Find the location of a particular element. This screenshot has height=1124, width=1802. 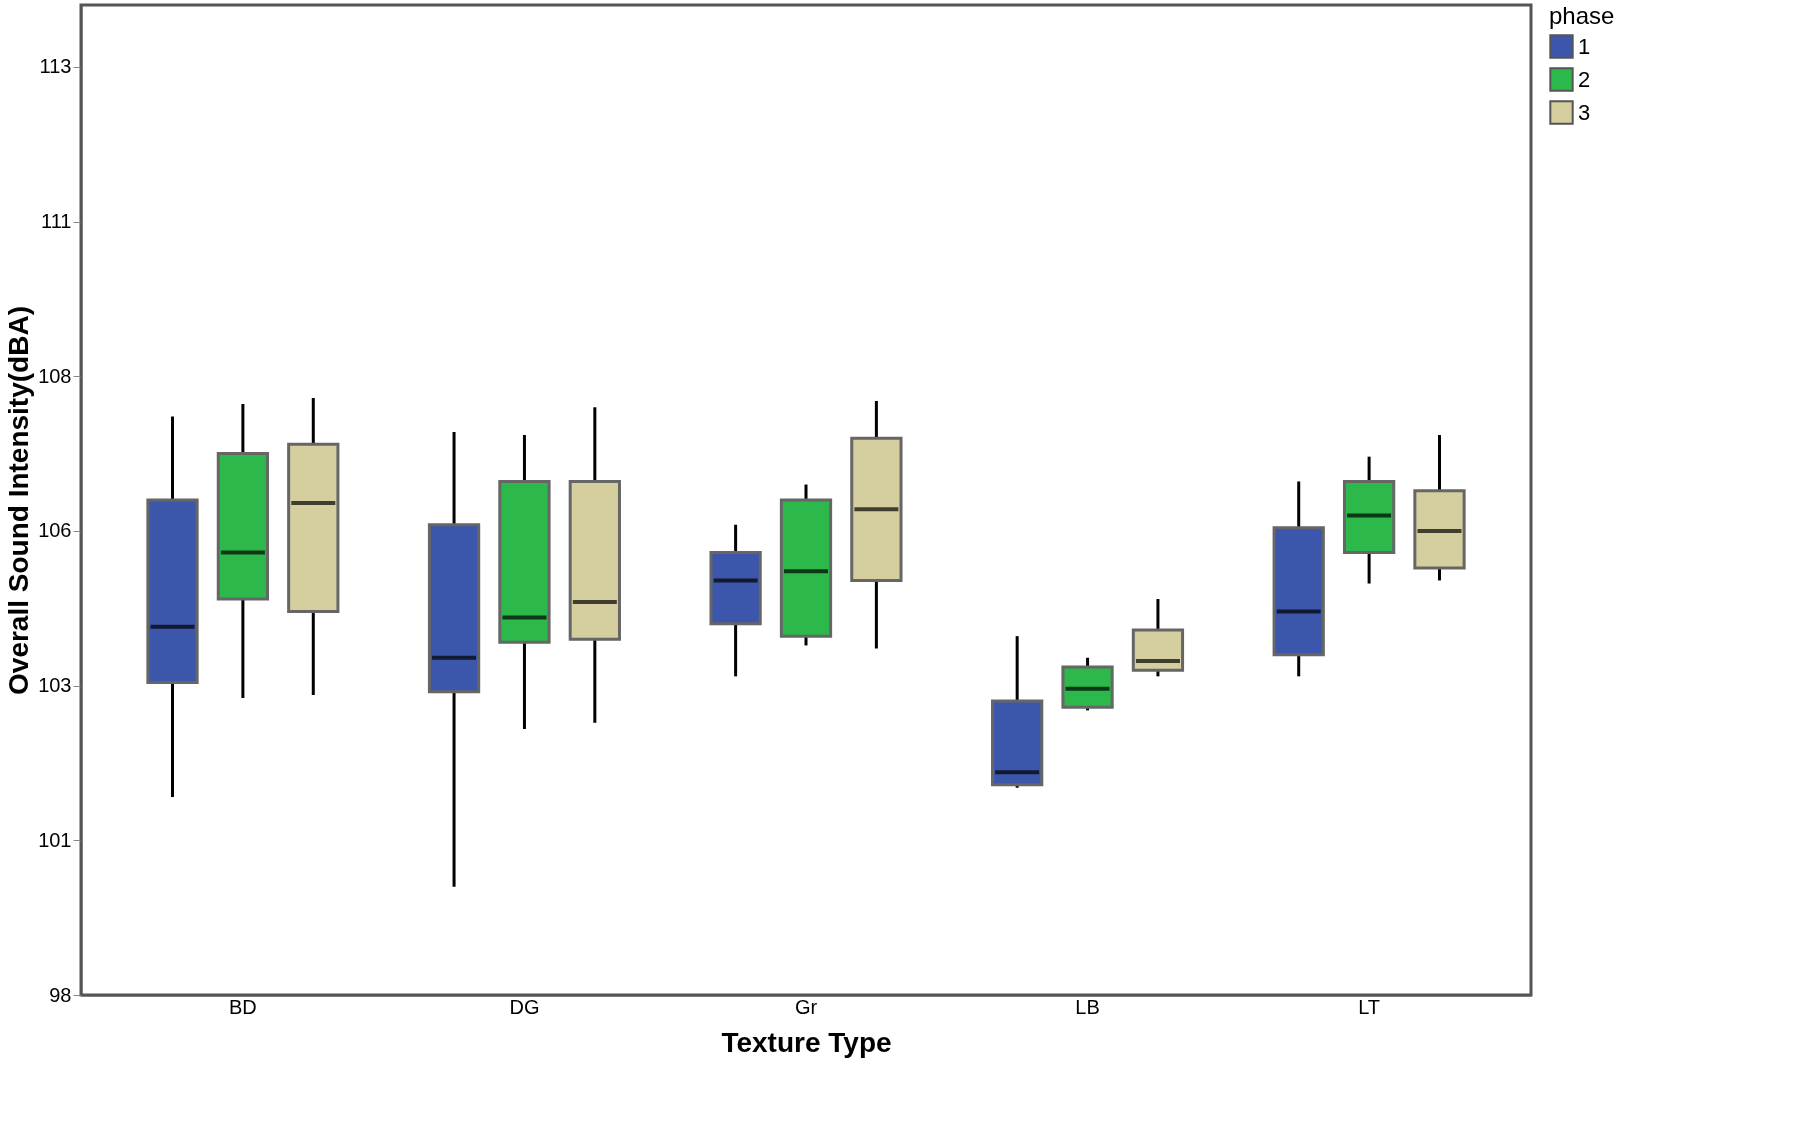

x-tick-label: LB is located at coordinates (1087, 1006).